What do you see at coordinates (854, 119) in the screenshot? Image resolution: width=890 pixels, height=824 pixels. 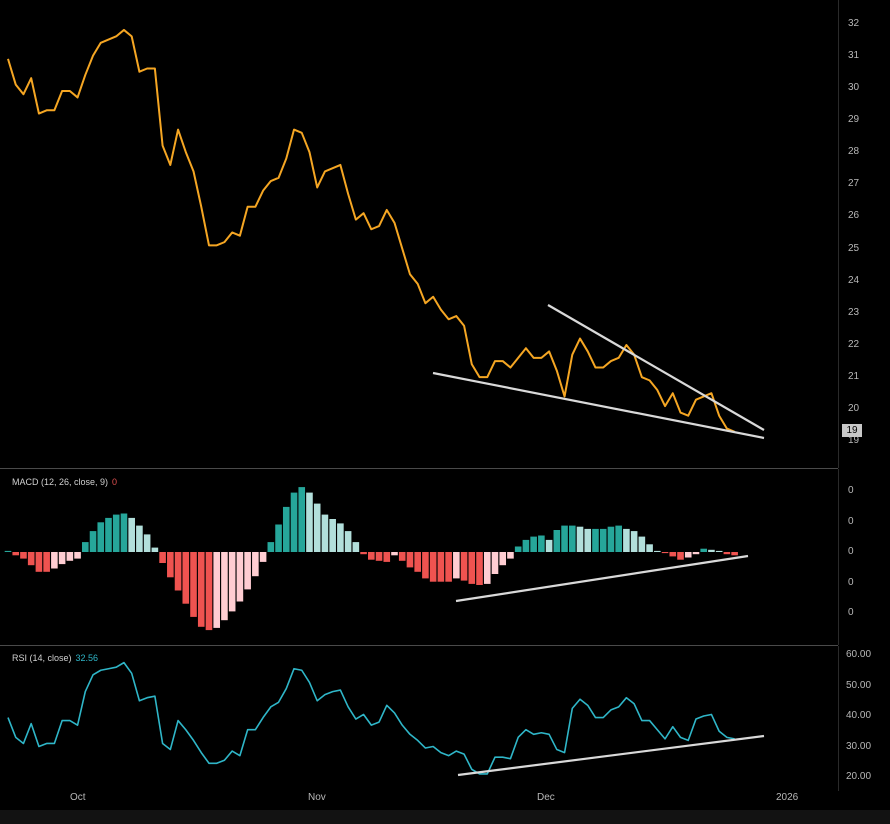 I see `price-tick: 29` at bounding box center [854, 119].